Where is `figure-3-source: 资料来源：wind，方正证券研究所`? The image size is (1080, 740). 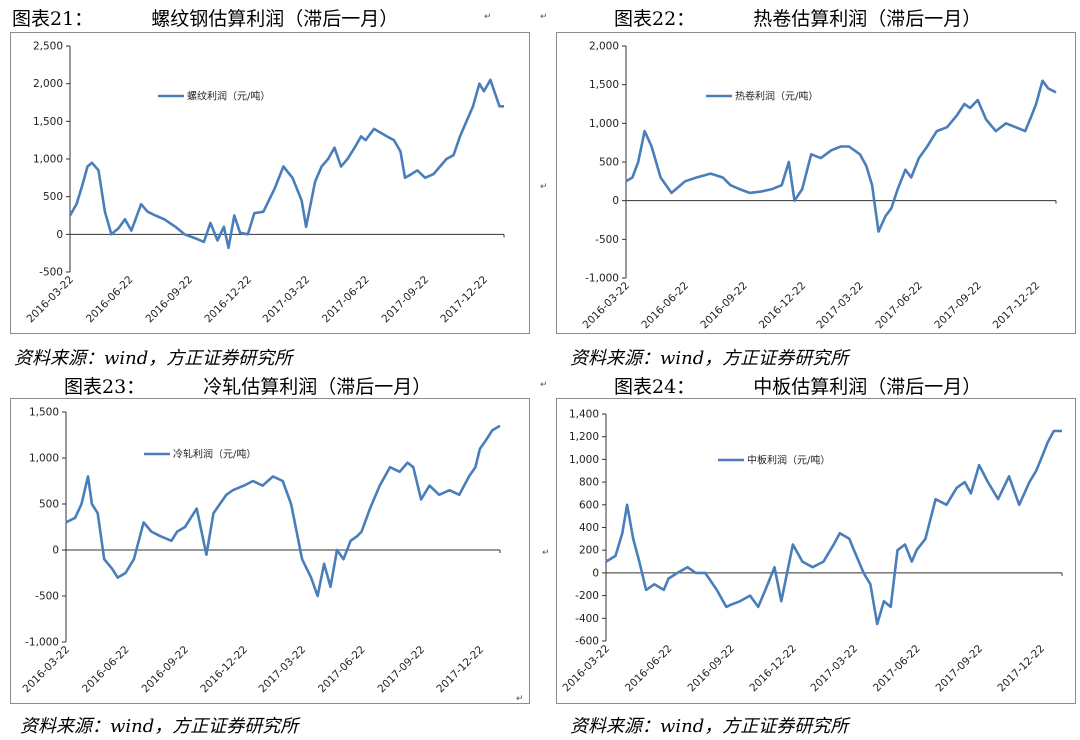 figure-3-source: 资料来源：wind，方正证券研究所 is located at coordinates (159, 726).